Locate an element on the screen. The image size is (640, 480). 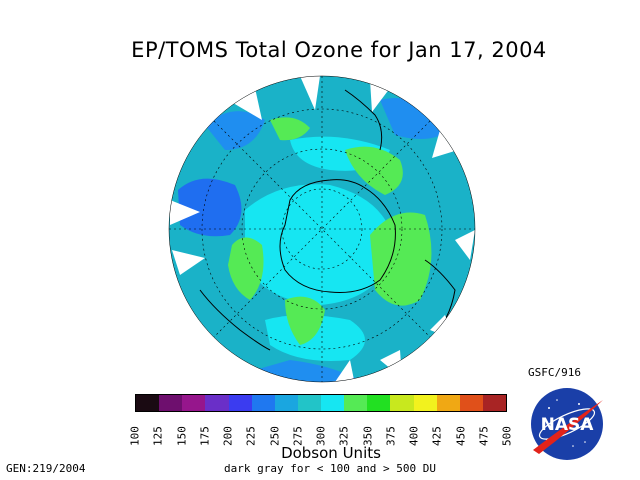
colorbar-tick-label: 500 is located at coordinates (507, 436).